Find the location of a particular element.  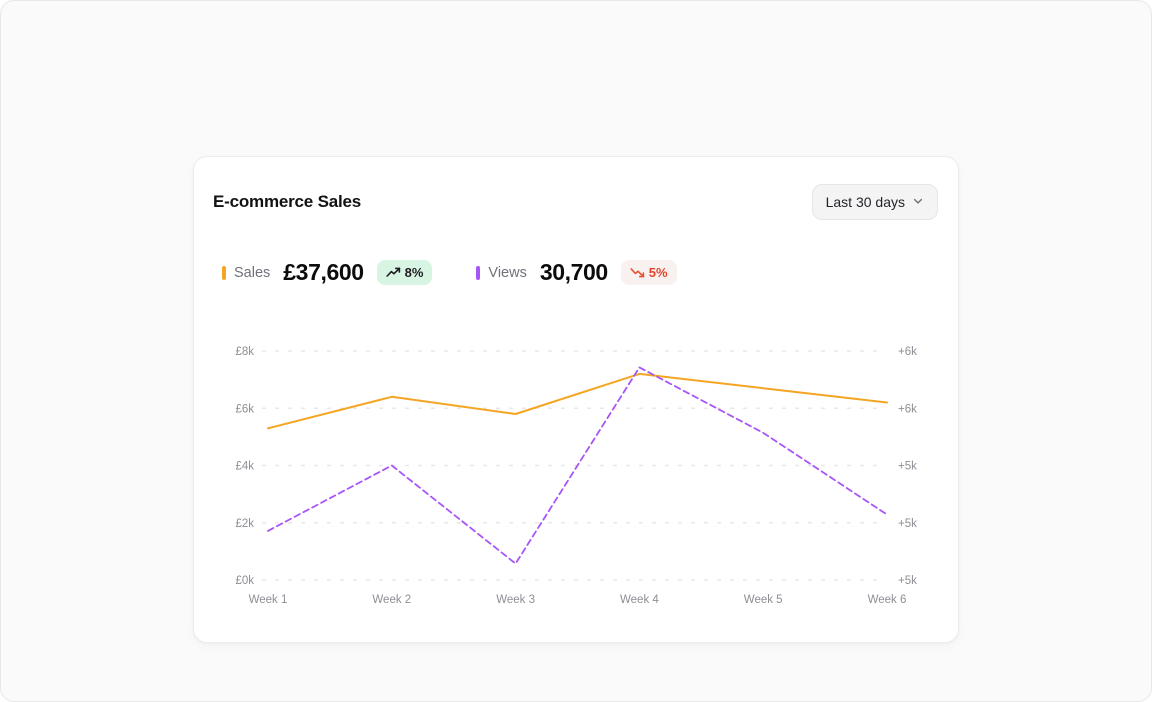

left-axis-label: £0k is located at coordinates (244, 581).